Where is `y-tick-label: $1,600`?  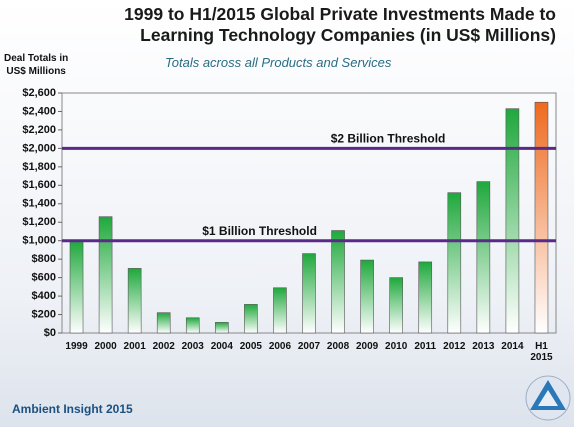
y-tick-label: $1,600 is located at coordinates (39, 185).